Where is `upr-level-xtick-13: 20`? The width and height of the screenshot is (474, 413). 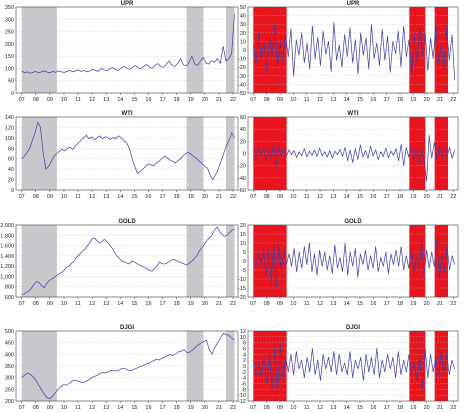 upr-level-xtick-13: 20 is located at coordinates (205, 100).